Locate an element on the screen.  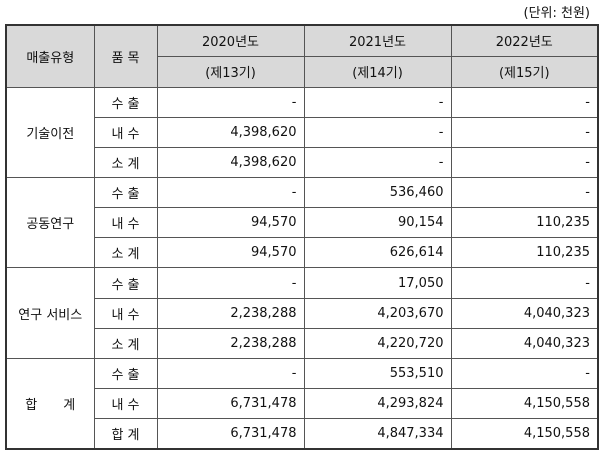
group-name: 기술이전 is located at coordinates (50, 132).